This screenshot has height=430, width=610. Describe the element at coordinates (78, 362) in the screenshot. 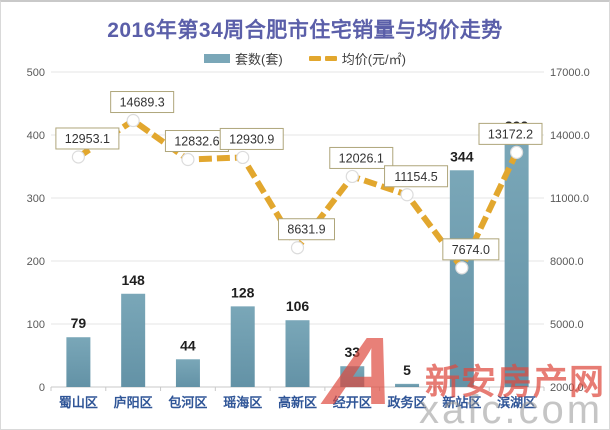

I see `bar-蜀山区` at that location.